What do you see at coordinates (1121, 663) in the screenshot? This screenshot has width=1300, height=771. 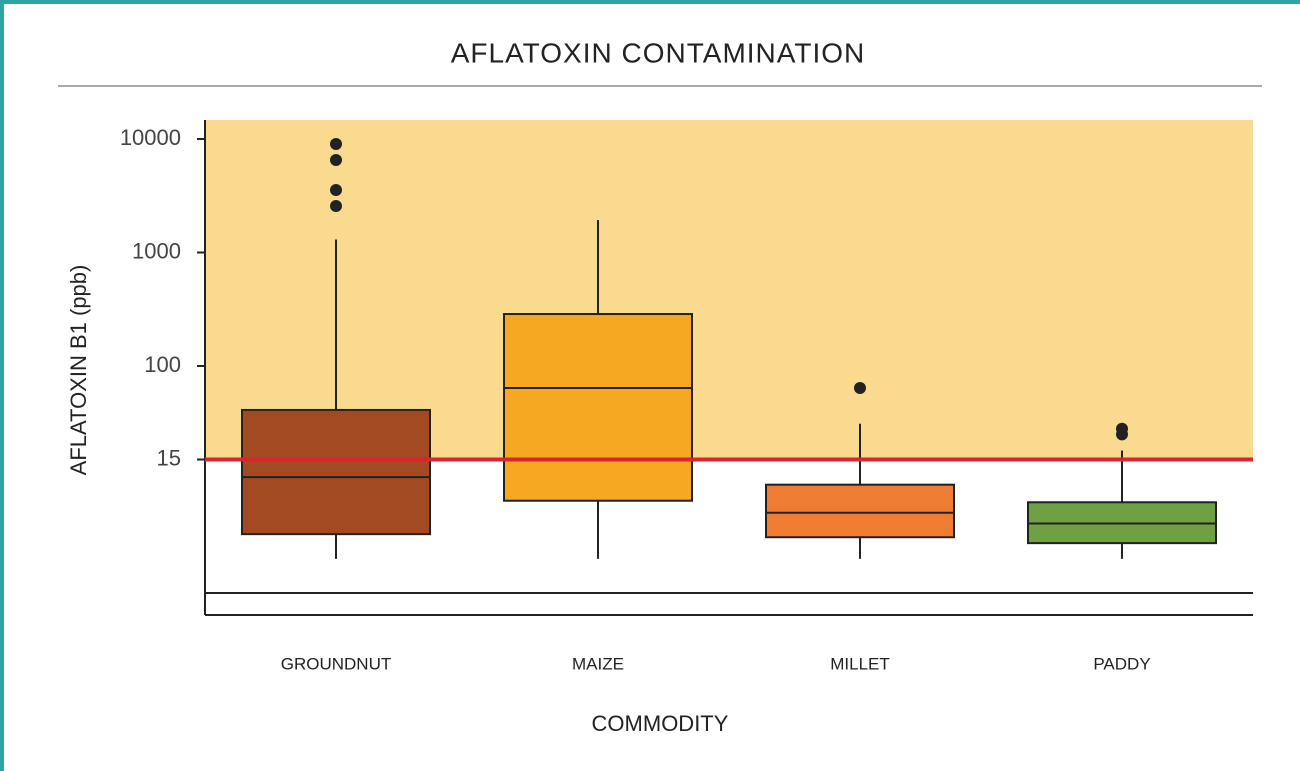 I see `x-tick-label: PADDY` at bounding box center [1121, 663].